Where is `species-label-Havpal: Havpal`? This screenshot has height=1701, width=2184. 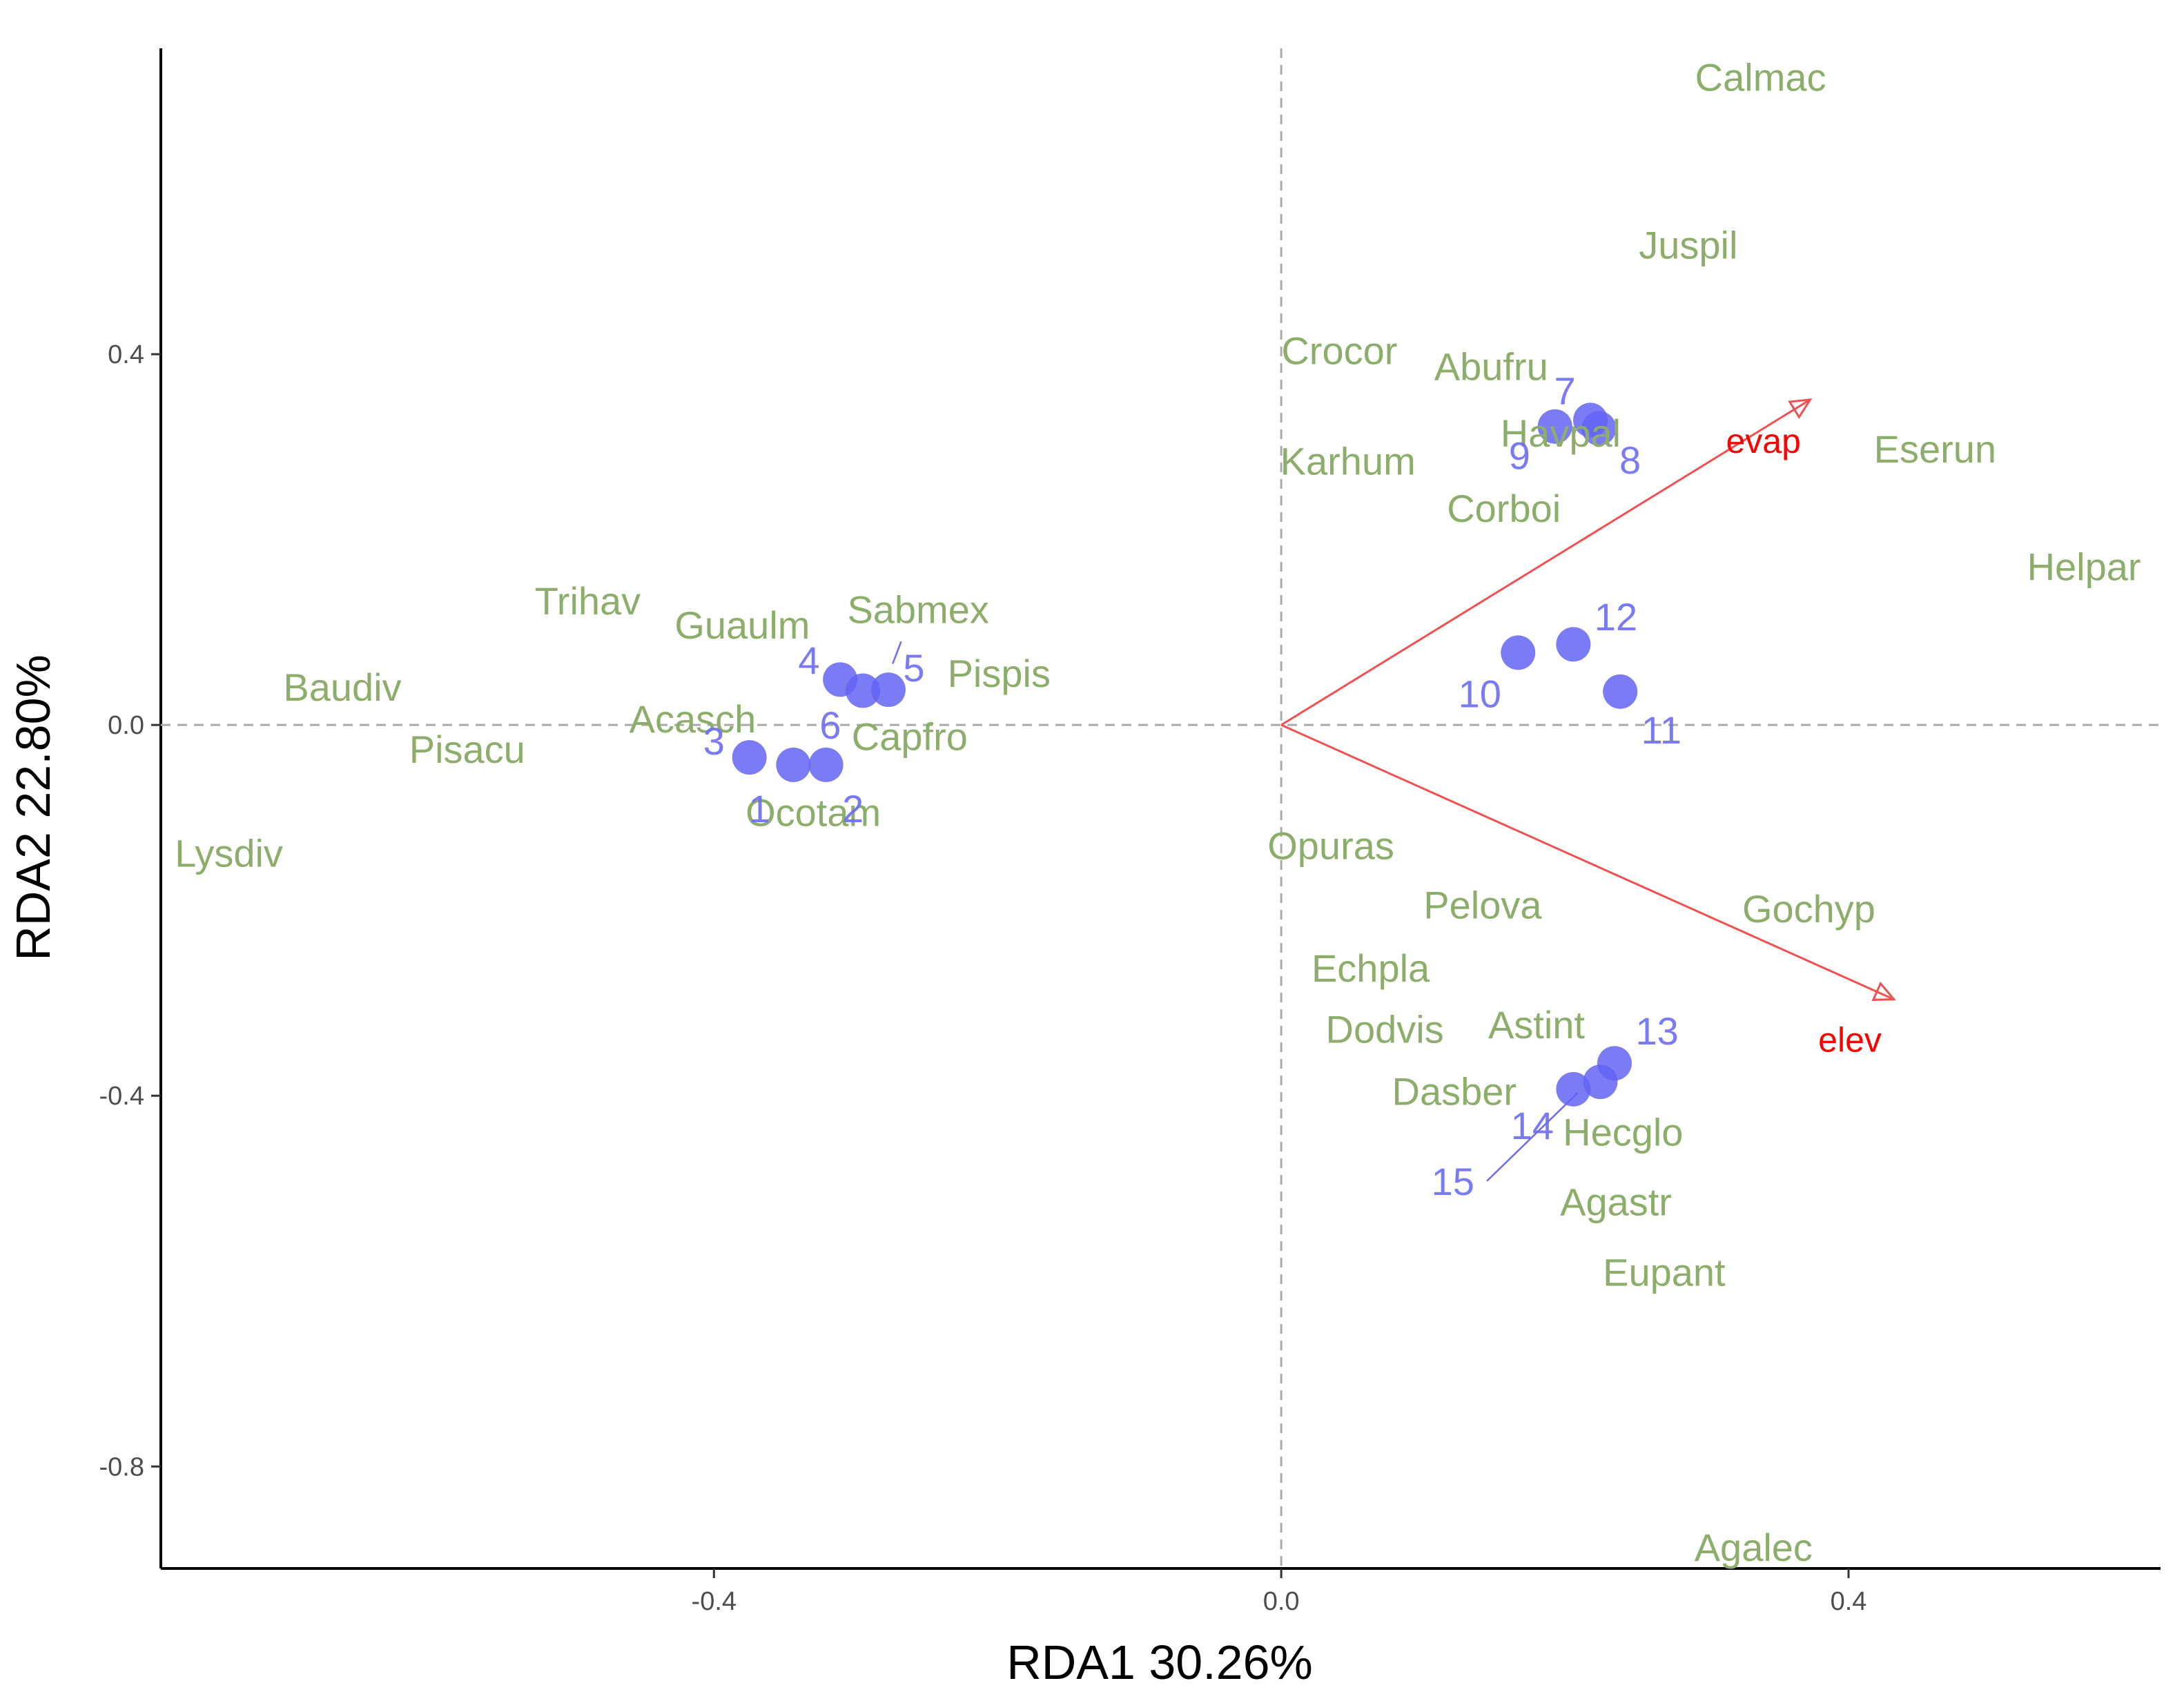
species-label-Havpal: Havpal is located at coordinates (1561, 433).